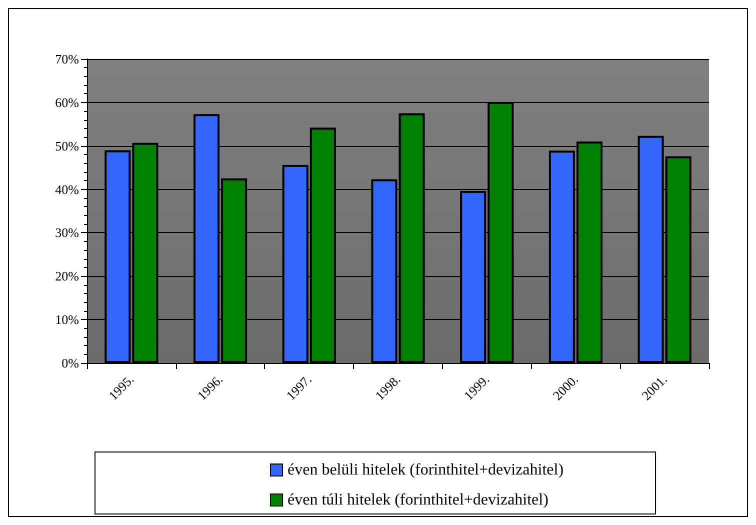  What do you see at coordinates (67, 59) in the screenshot?
I see `y-tick-label: 70%` at bounding box center [67, 59].